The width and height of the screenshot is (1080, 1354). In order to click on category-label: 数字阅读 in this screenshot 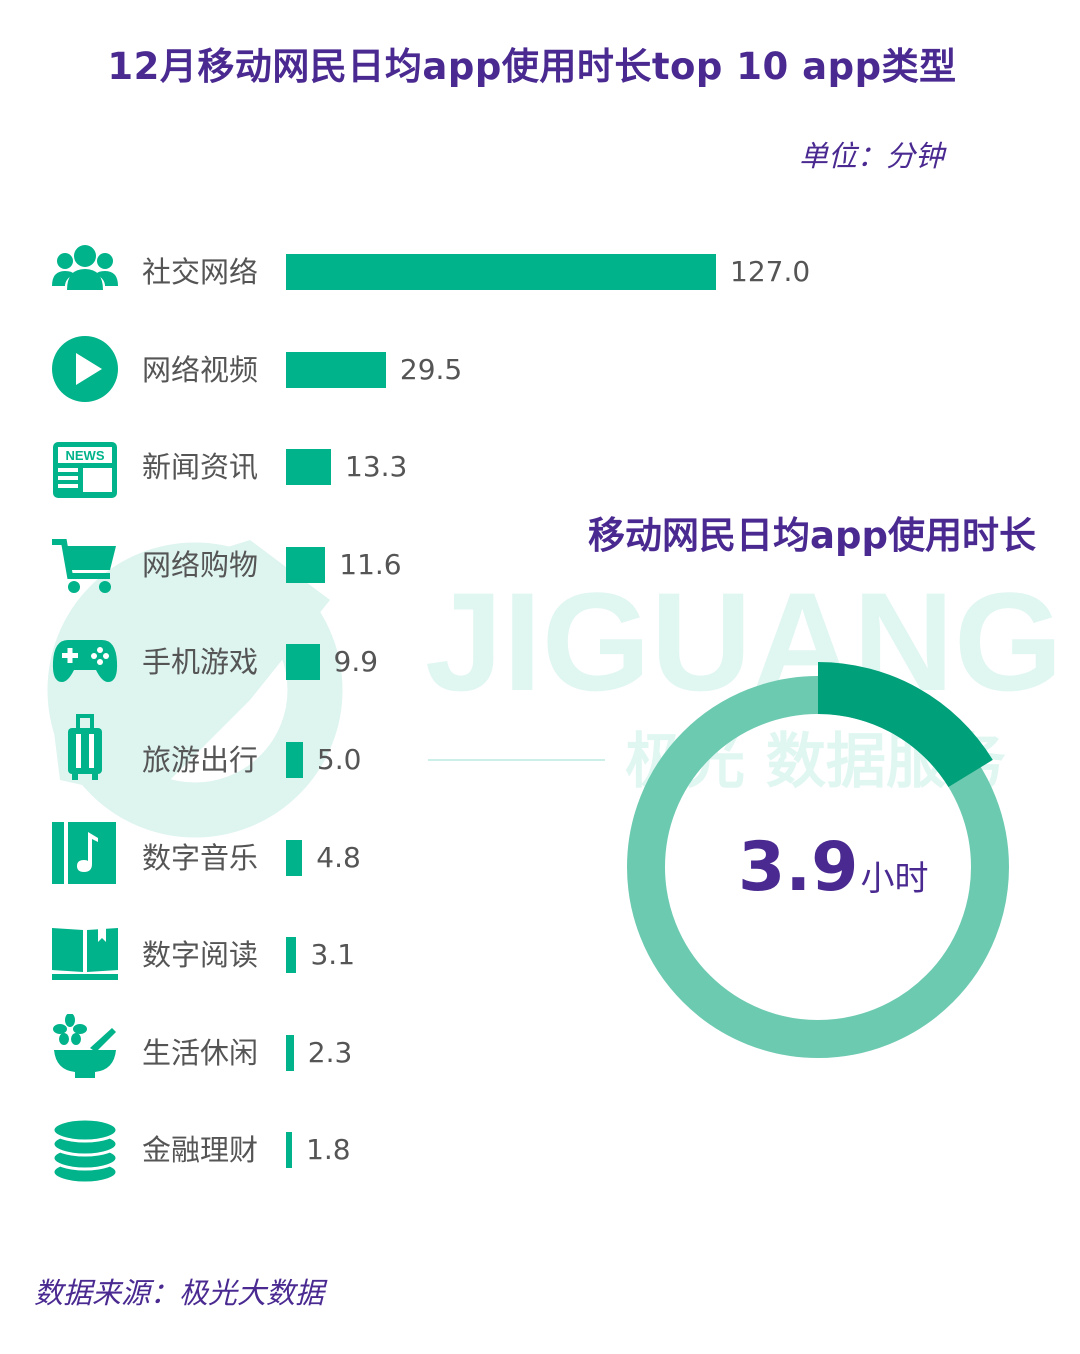, I will do `click(200, 955)`.